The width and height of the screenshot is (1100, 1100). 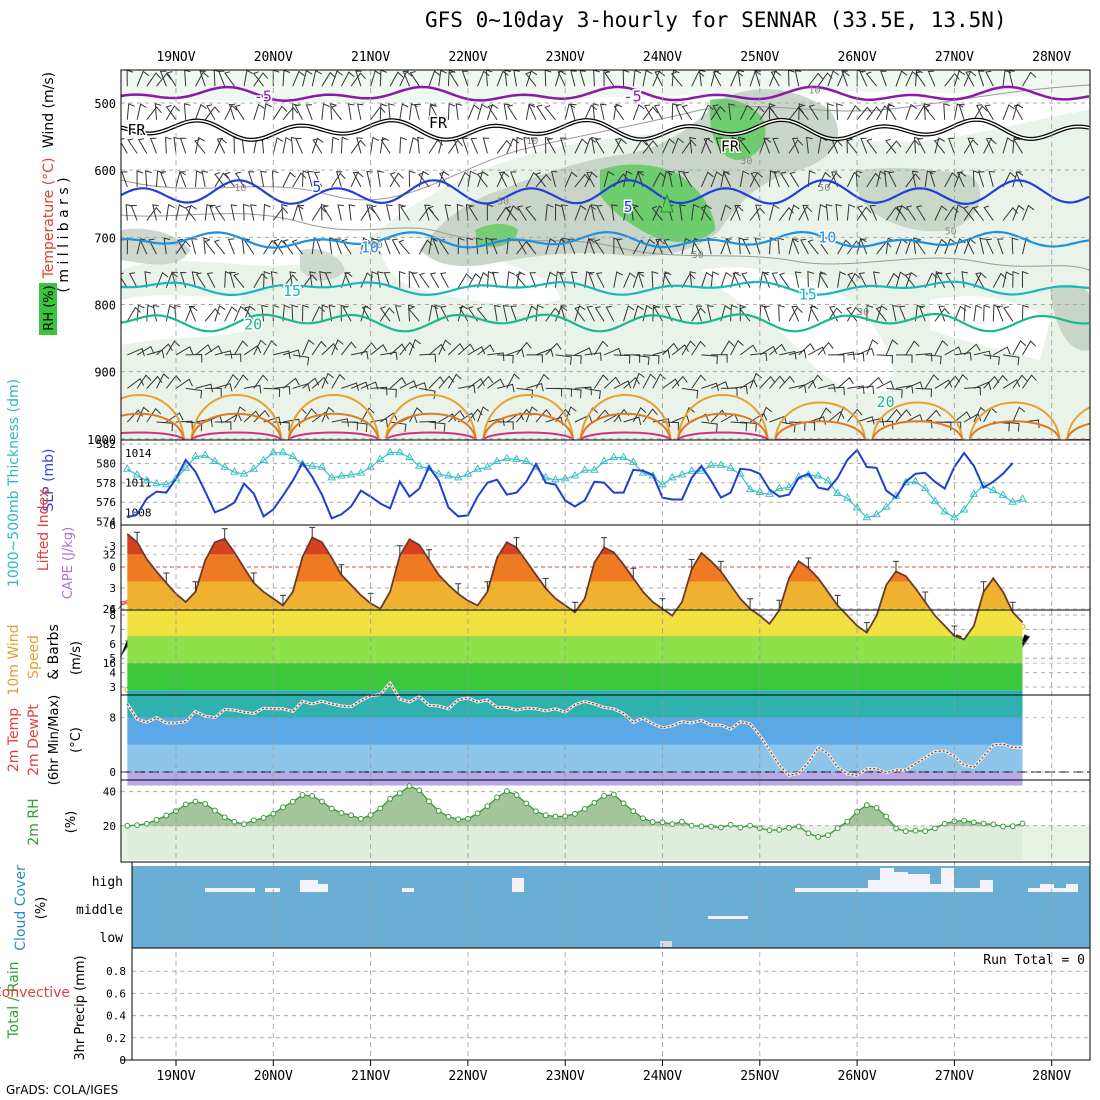 What do you see at coordinates (605, 435) in the screenshot?
I see `surface-isotherm` at bounding box center [605, 435].